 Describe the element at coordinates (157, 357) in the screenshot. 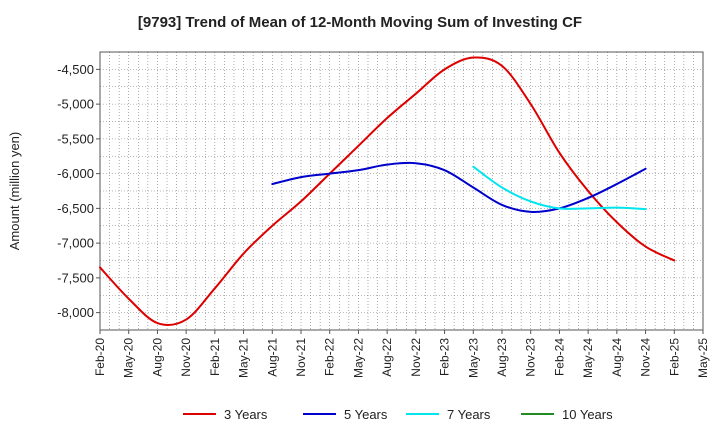

I see `x-tick-label: Aug-20` at that location.